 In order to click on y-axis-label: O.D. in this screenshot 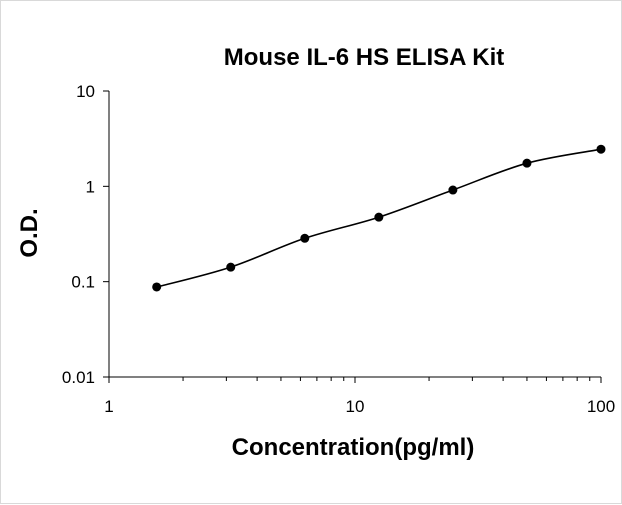, I will do `click(29, 232)`.